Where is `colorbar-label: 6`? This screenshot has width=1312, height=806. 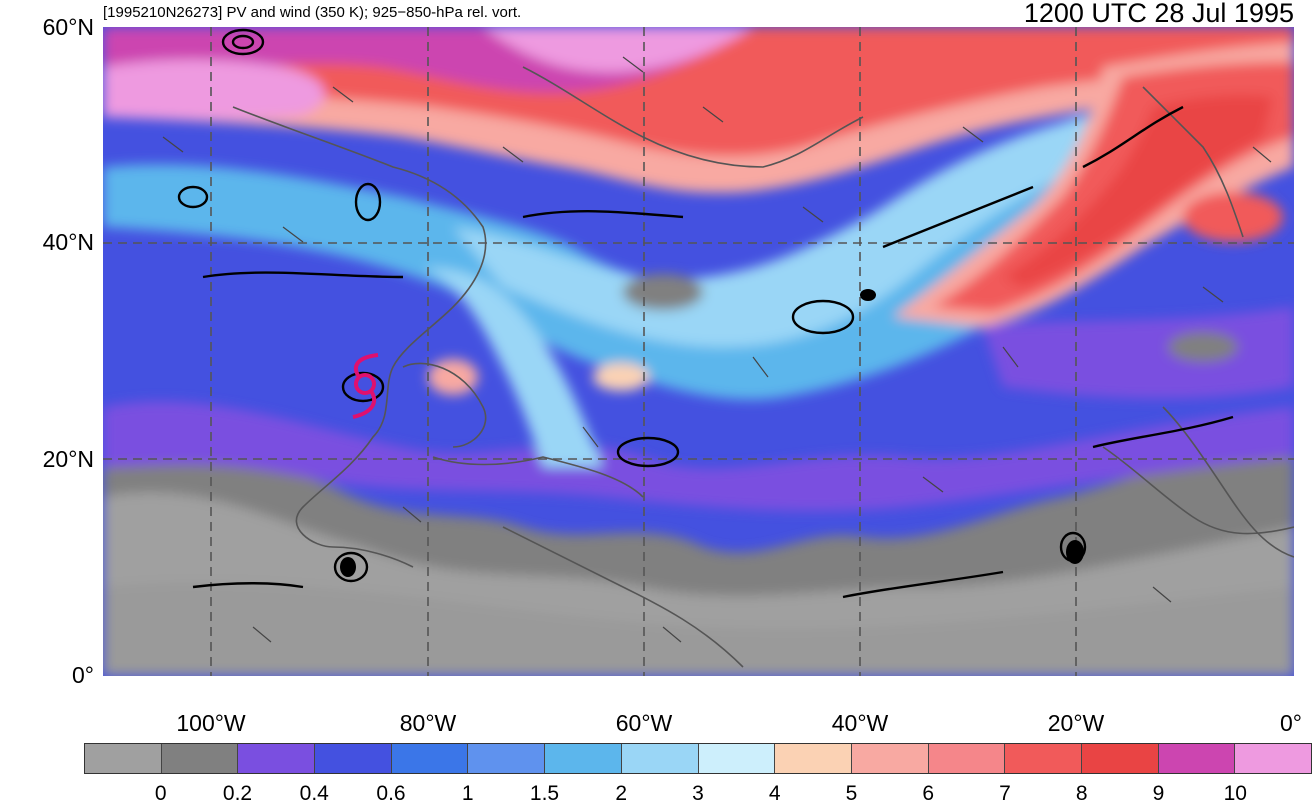 colorbar-label: 6 is located at coordinates (928, 793).